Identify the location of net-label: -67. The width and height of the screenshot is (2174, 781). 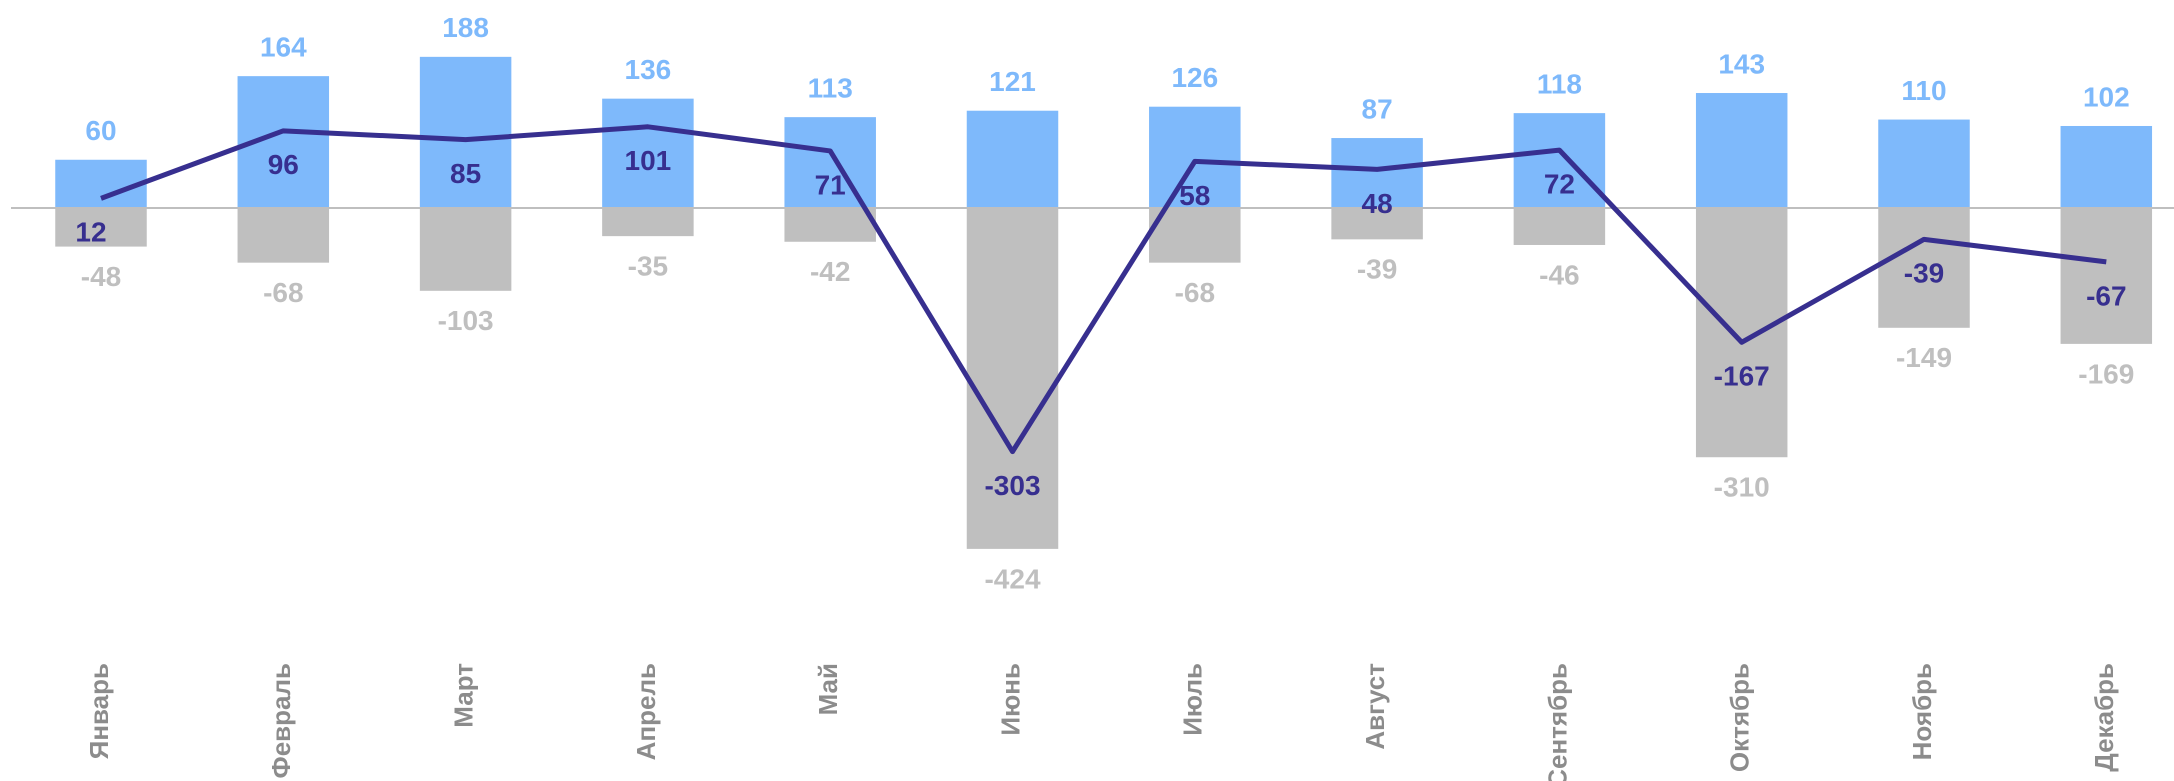
(2106, 295).